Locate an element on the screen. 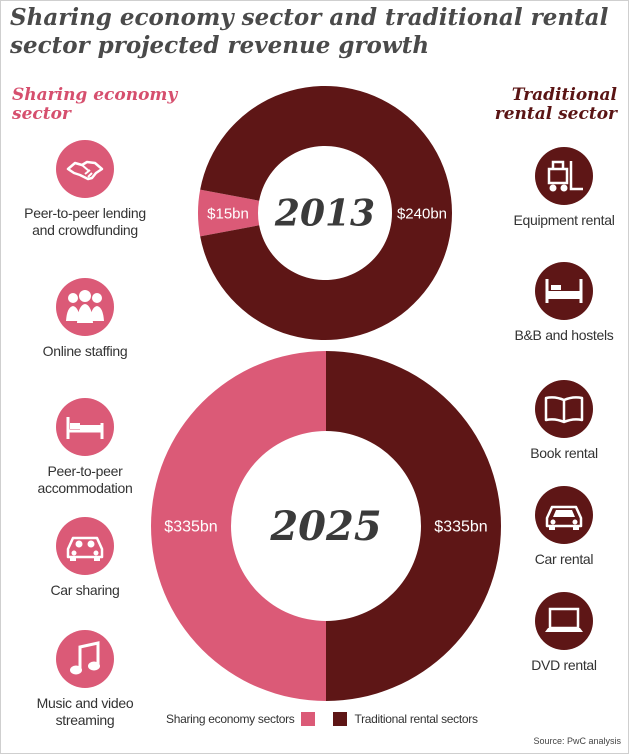  rental-item-label: B&B and hostels is located at coordinates (564, 335).